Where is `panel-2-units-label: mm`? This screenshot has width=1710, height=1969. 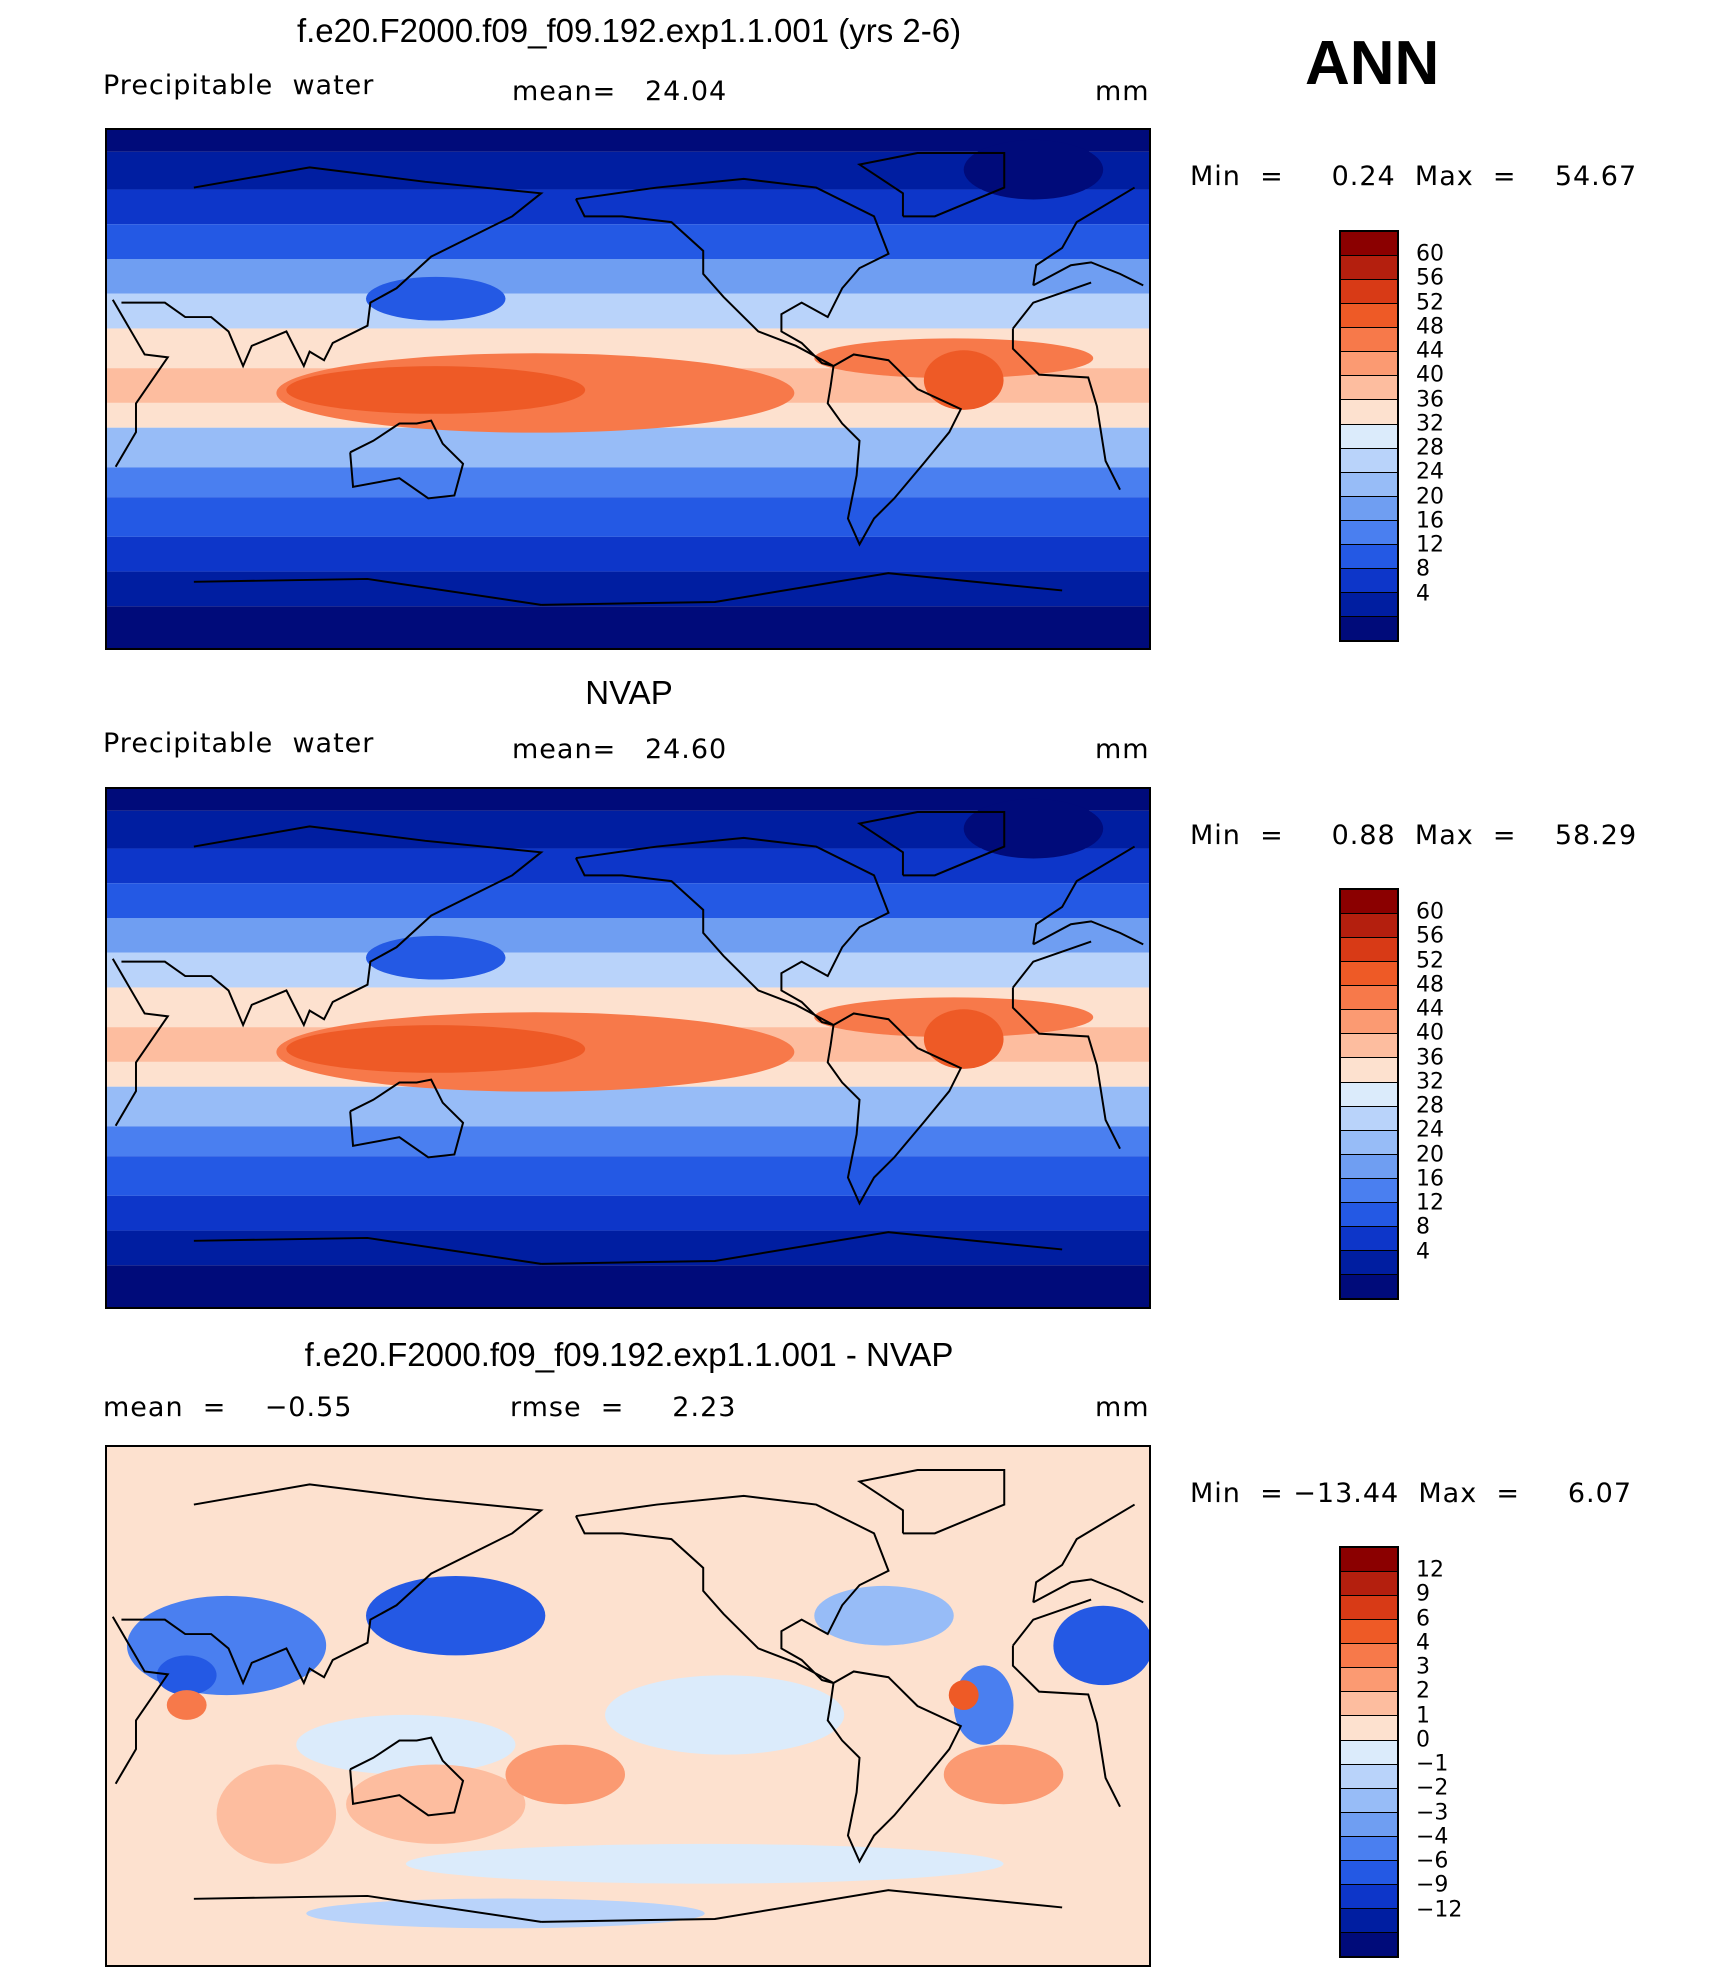 panel-2-units-label: mm is located at coordinates (1122, 749).